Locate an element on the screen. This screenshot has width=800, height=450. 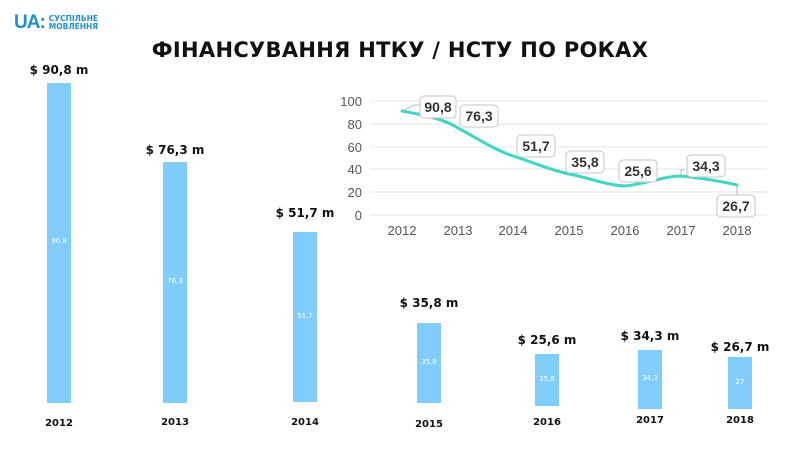
svg-text: 51,7 is located at coordinates (535, 146).